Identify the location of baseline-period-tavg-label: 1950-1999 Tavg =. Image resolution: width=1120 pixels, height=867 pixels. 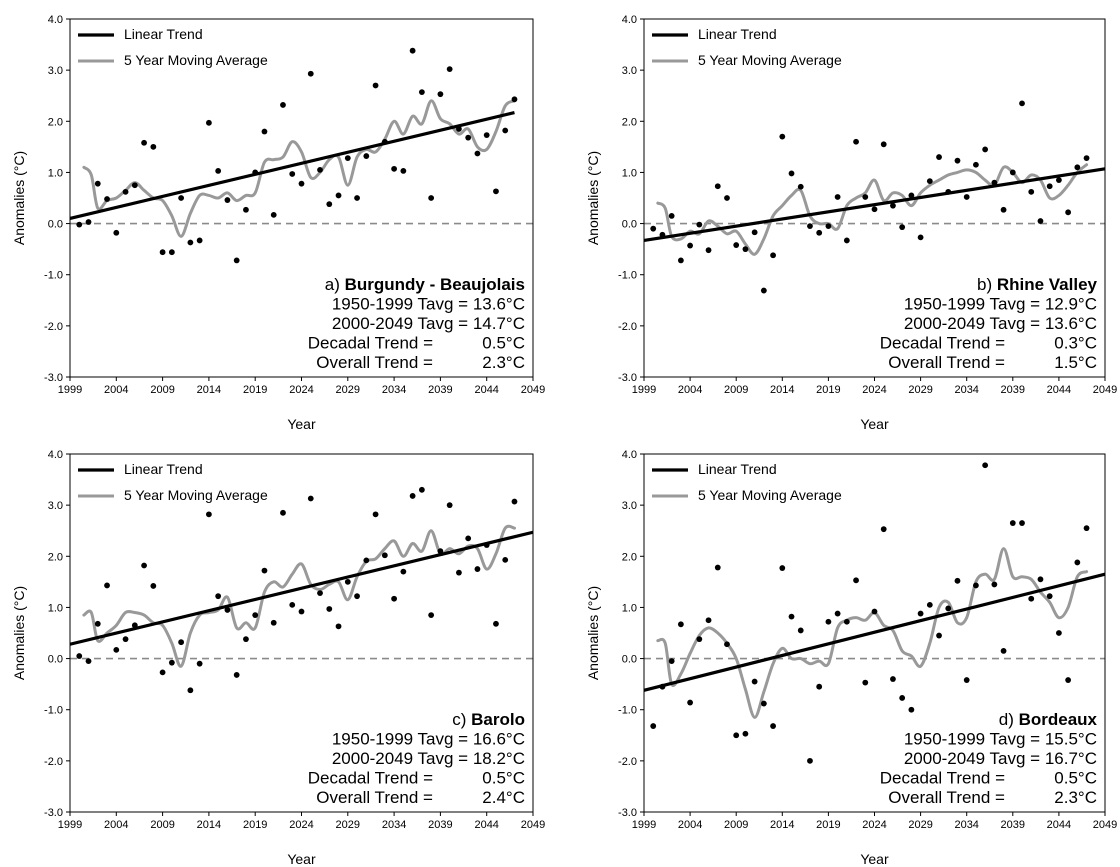
(402, 304).